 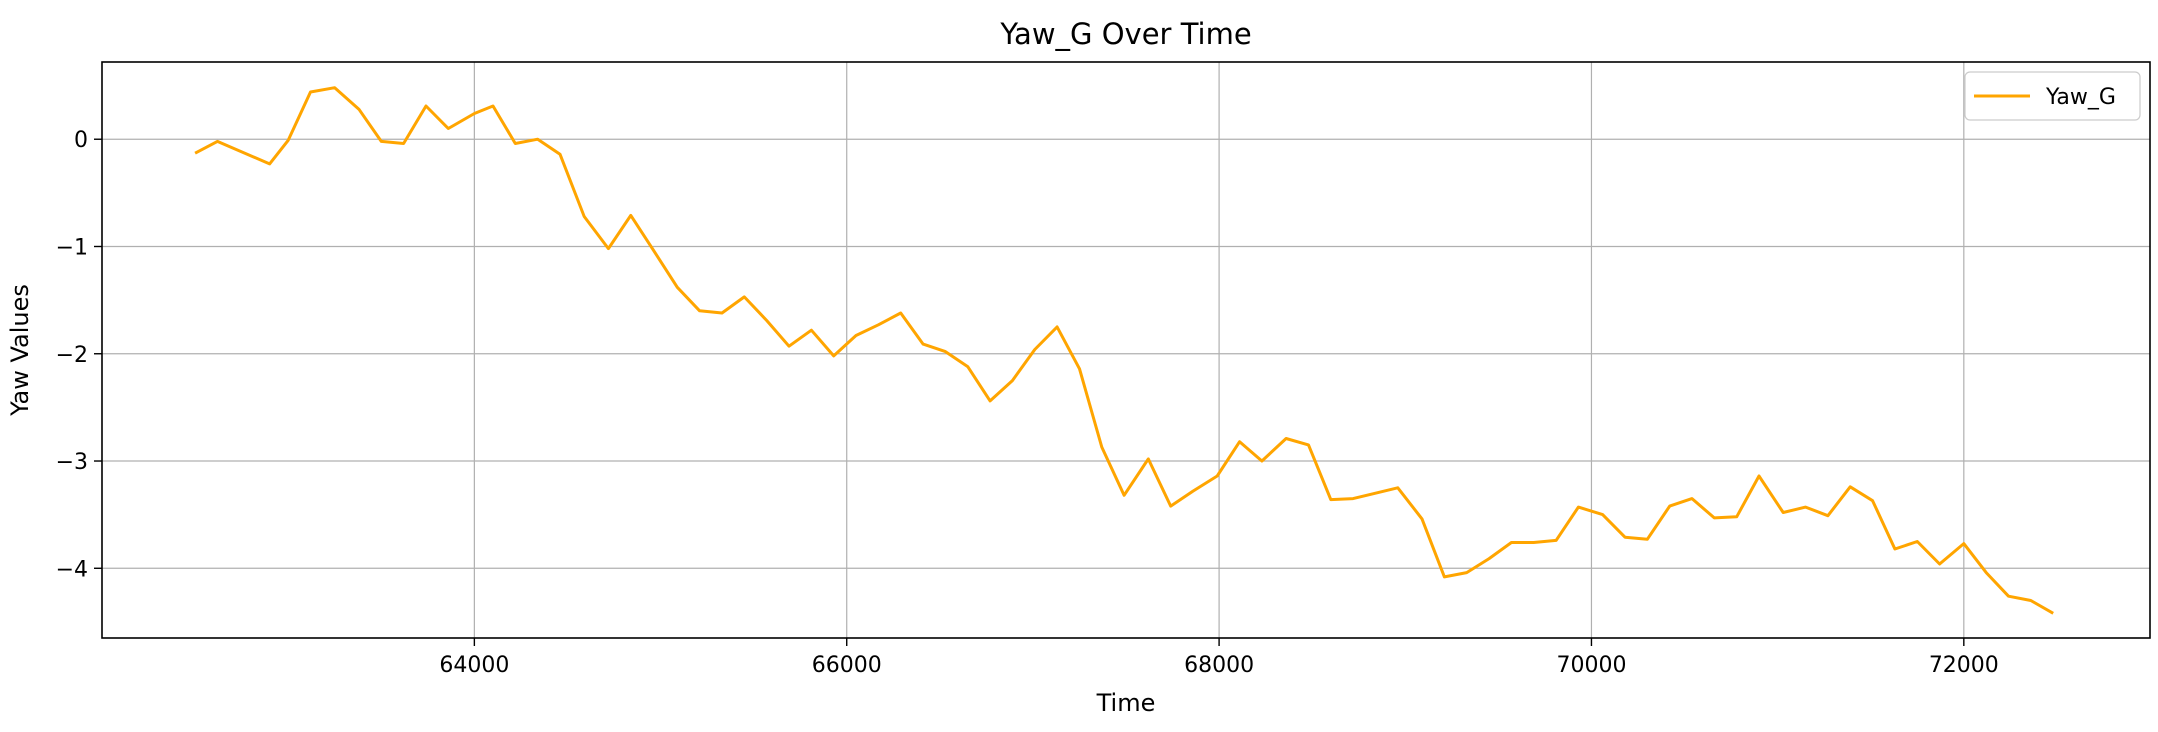 I want to click on x-axis-title: Time, so click(x=1126, y=703).